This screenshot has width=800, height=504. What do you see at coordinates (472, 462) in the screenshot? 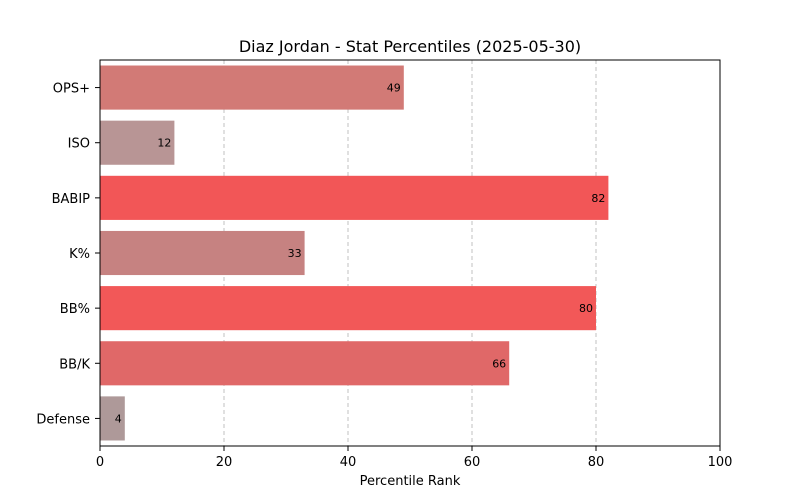
I see `x-tick-label: 60` at bounding box center [472, 462].